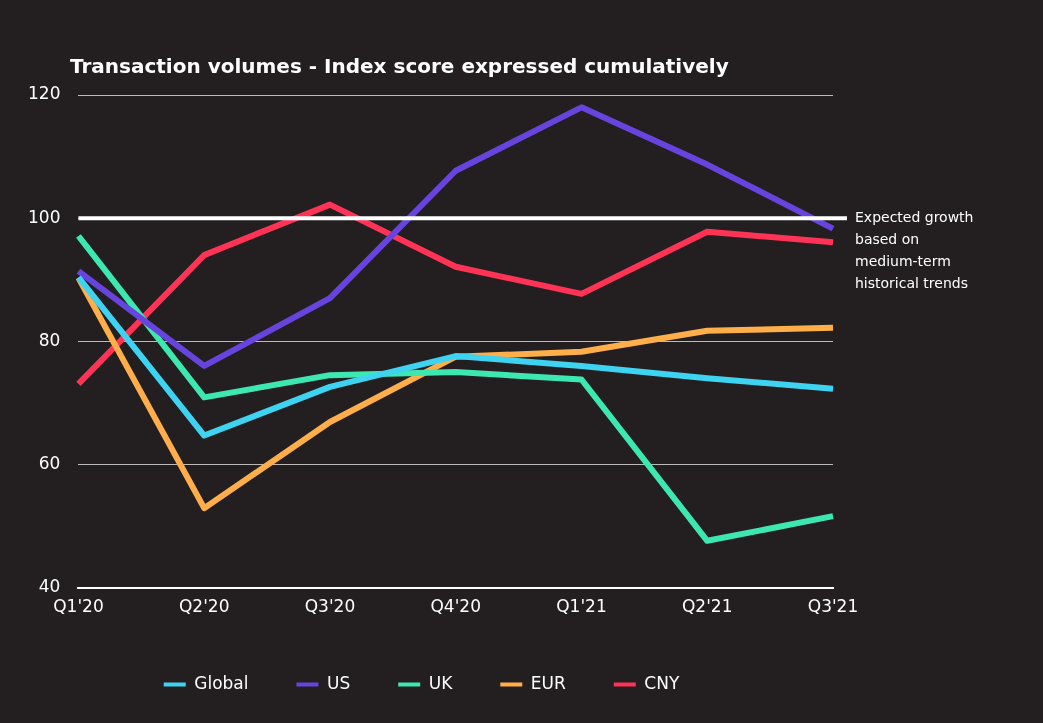 The image size is (1043, 723). Describe the element at coordinates (78, 606) in the screenshot. I see `x-tick-label: Q1'20` at that location.